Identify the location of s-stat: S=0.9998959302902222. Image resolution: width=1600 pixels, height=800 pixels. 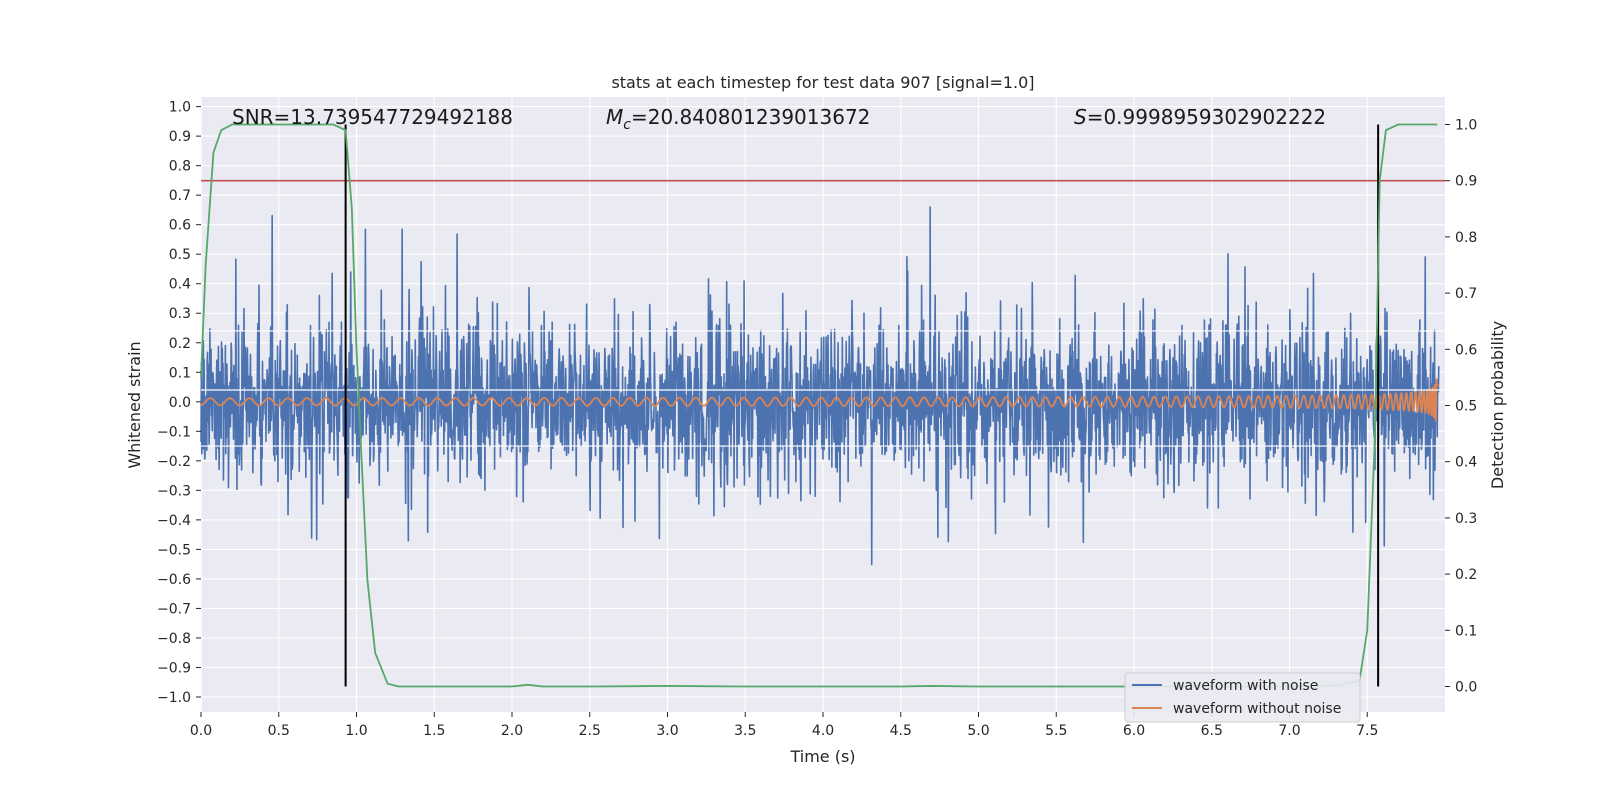
(1200, 117).